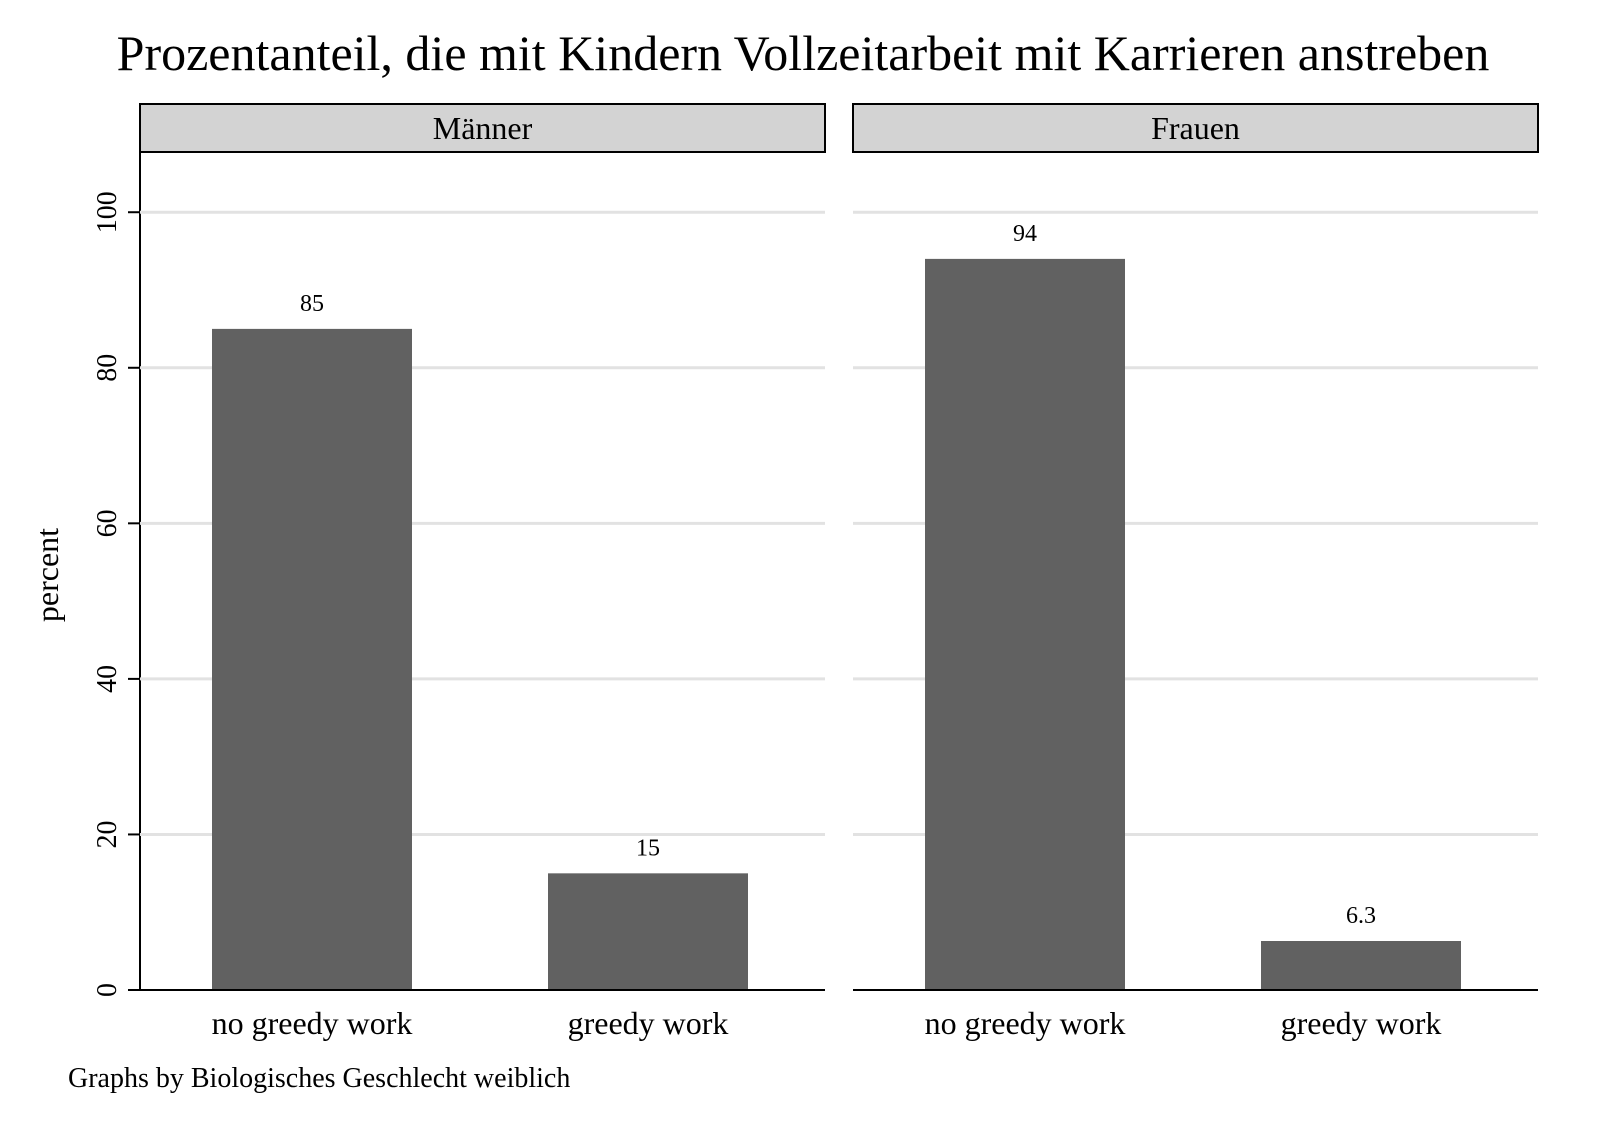  I want to click on bar-value-label: 94, so click(1025, 234).